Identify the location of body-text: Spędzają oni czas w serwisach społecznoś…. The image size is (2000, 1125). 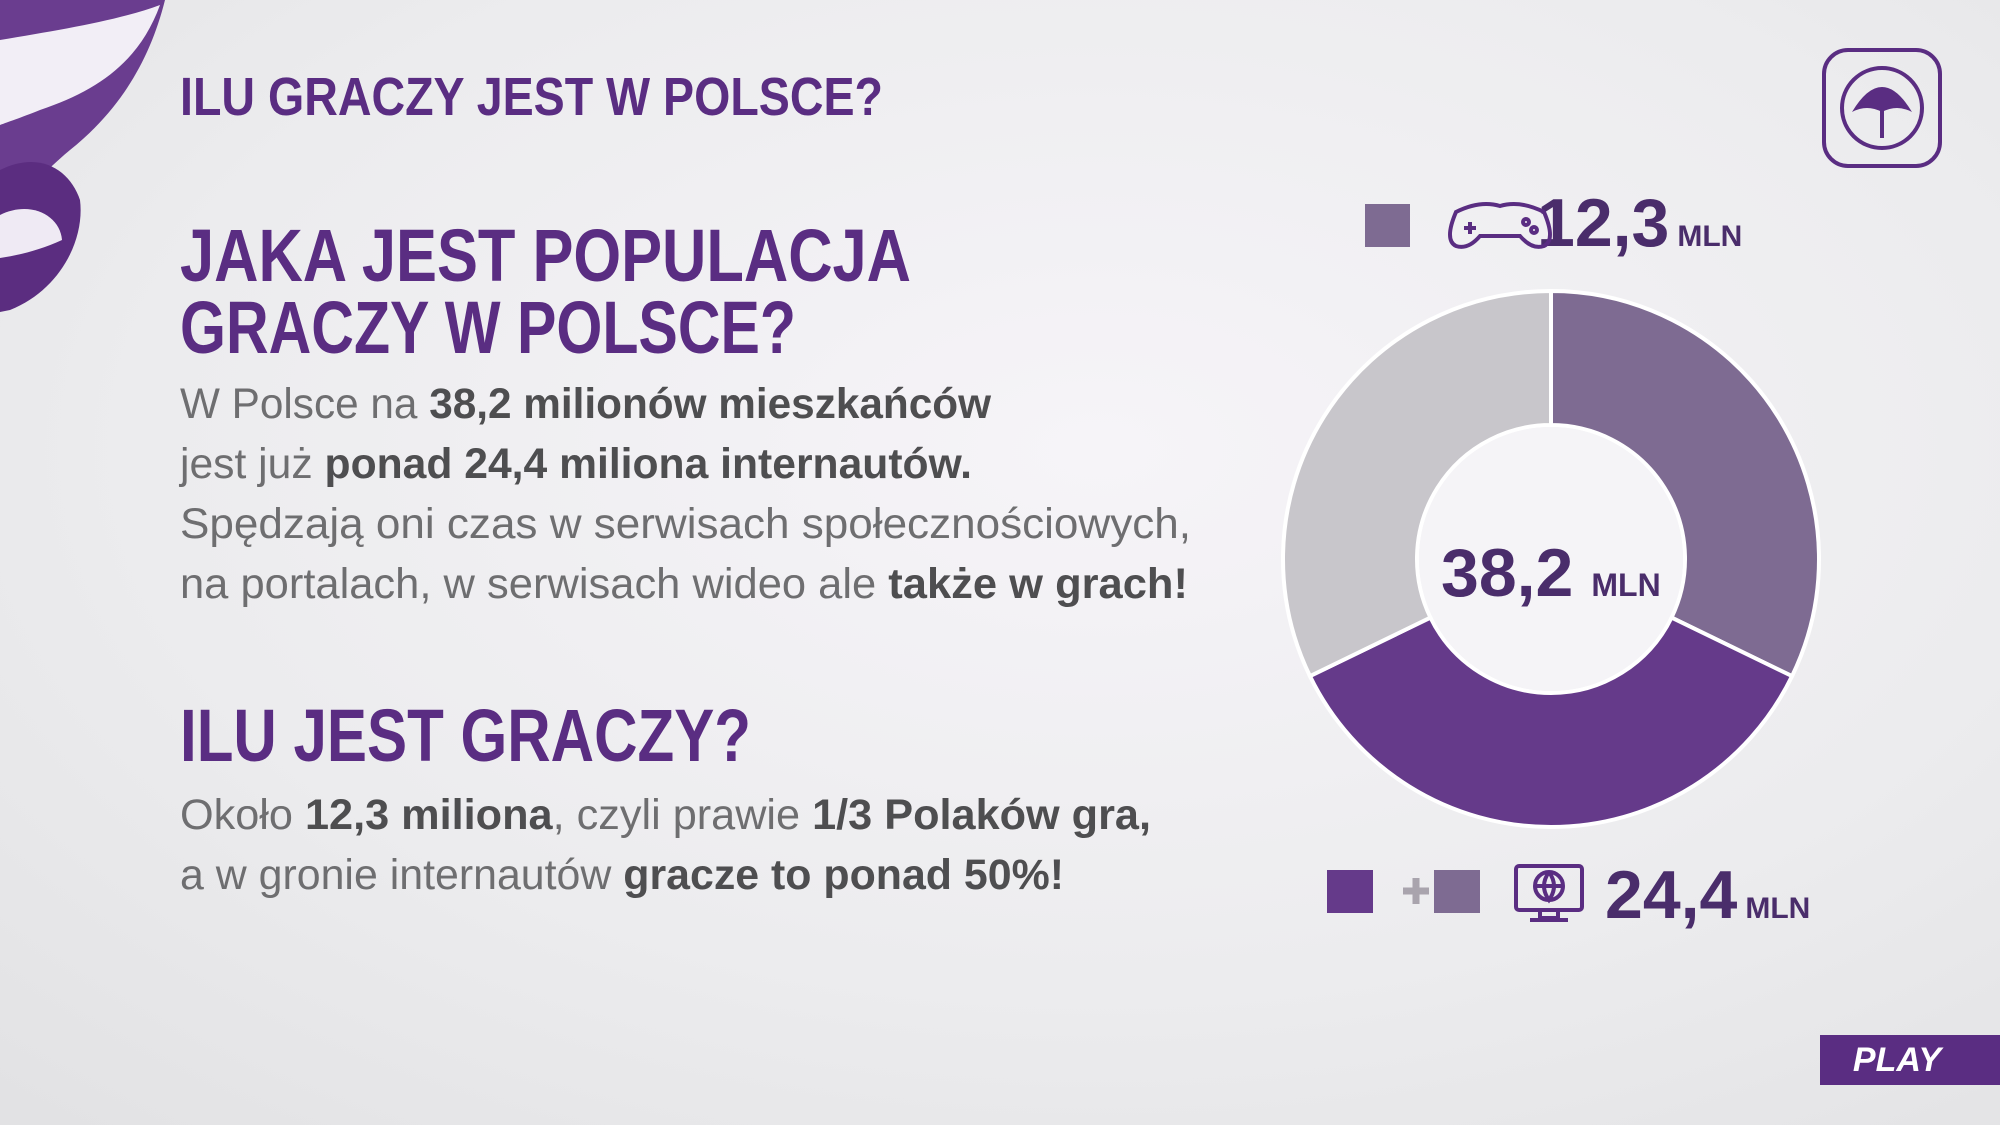
(685, 524).